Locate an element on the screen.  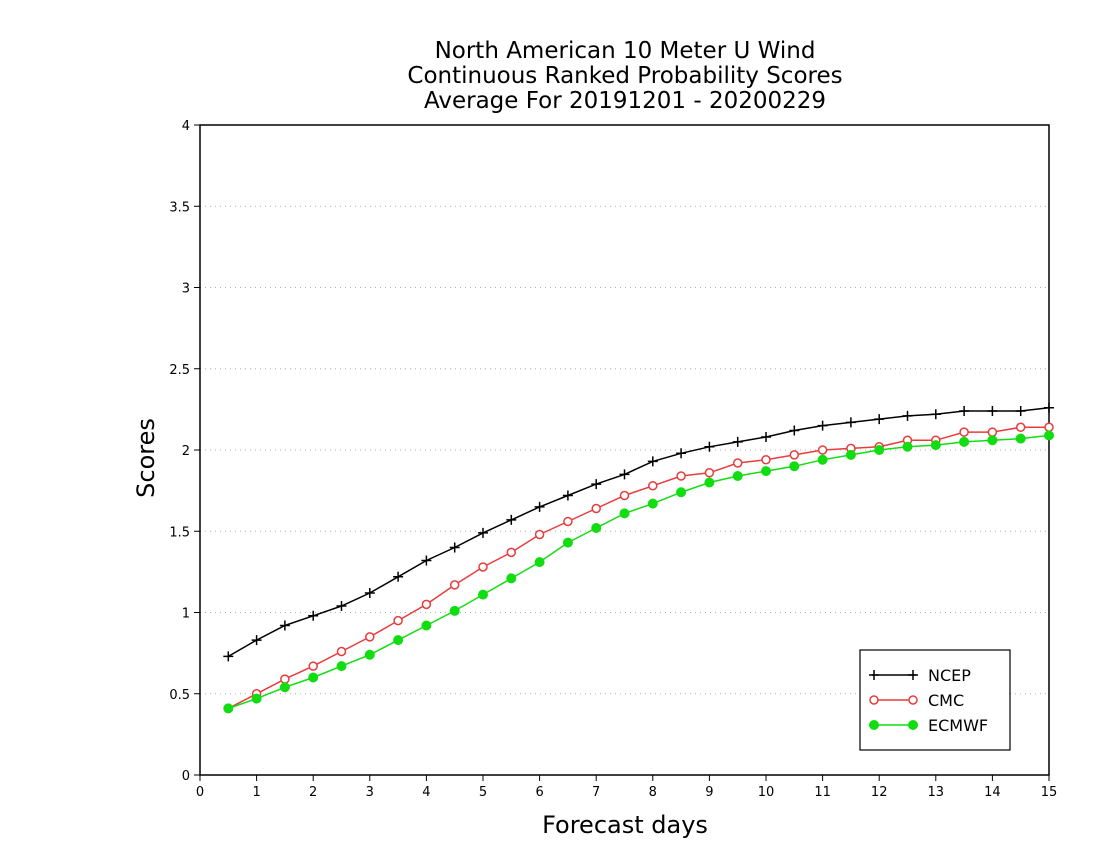
chart-title-line: Average For 20191201 - 20200229 is located at coordinates (625, 101).